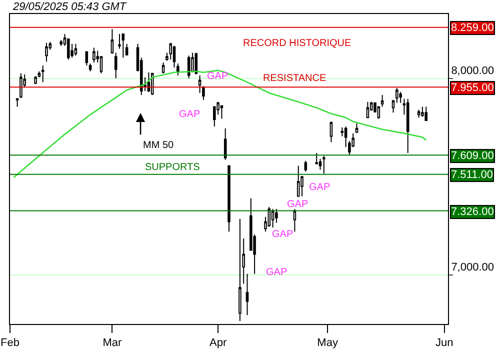  I want to click on annotation: RECORD HISTORIQUE, so click(297, 43).